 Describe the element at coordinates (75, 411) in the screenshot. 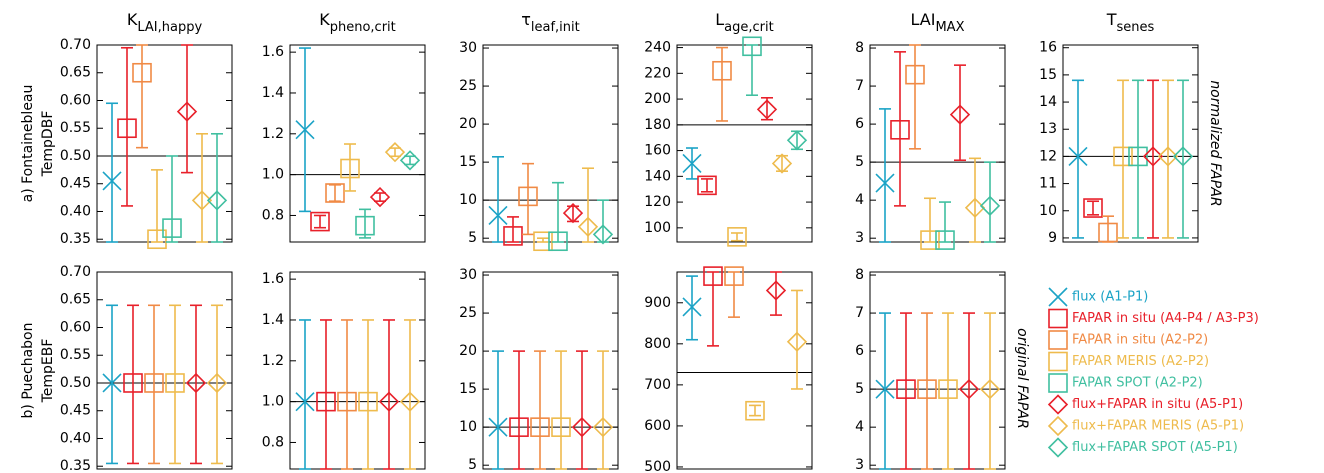

I see `y-tick-label: 0.45` at that location.